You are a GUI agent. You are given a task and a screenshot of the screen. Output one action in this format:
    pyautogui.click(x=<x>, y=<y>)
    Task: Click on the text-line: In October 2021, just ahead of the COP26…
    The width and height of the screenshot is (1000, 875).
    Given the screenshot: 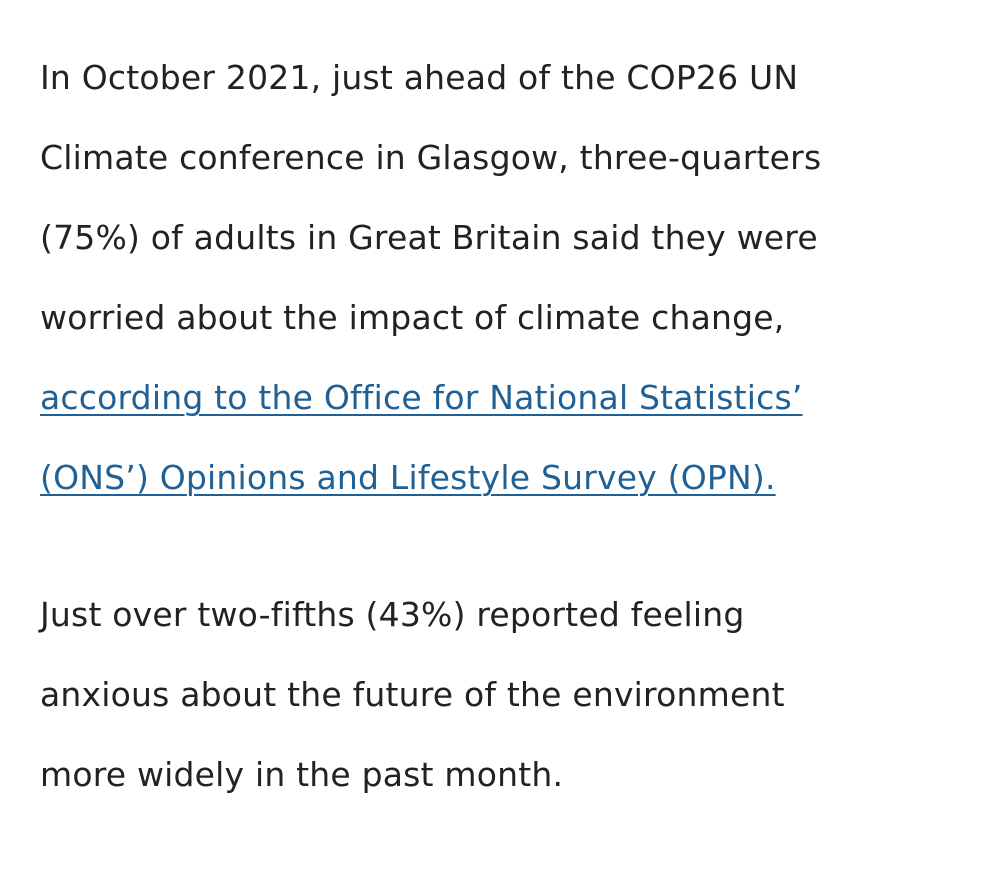 What is the action you would take?
    pyautogui.click(x=419, y=77)
    